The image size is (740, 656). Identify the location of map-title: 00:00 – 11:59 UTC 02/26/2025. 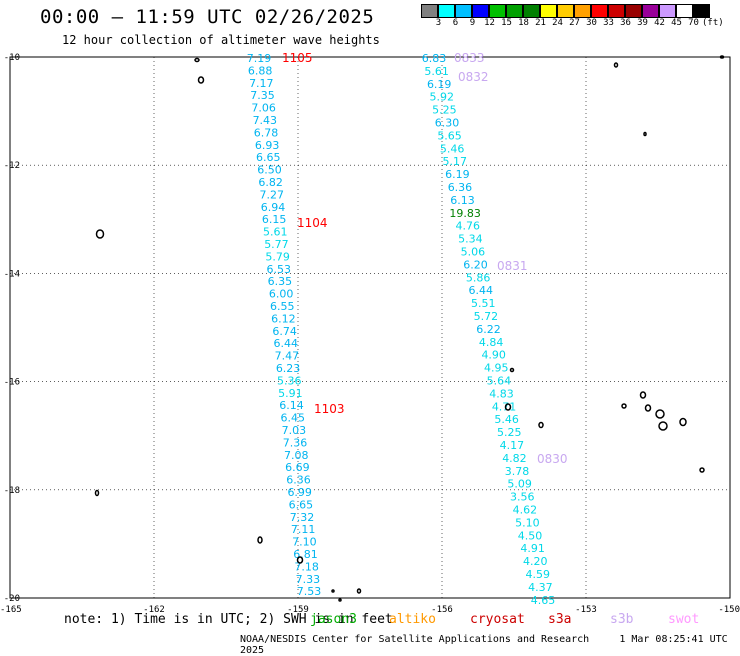
(207, 17).